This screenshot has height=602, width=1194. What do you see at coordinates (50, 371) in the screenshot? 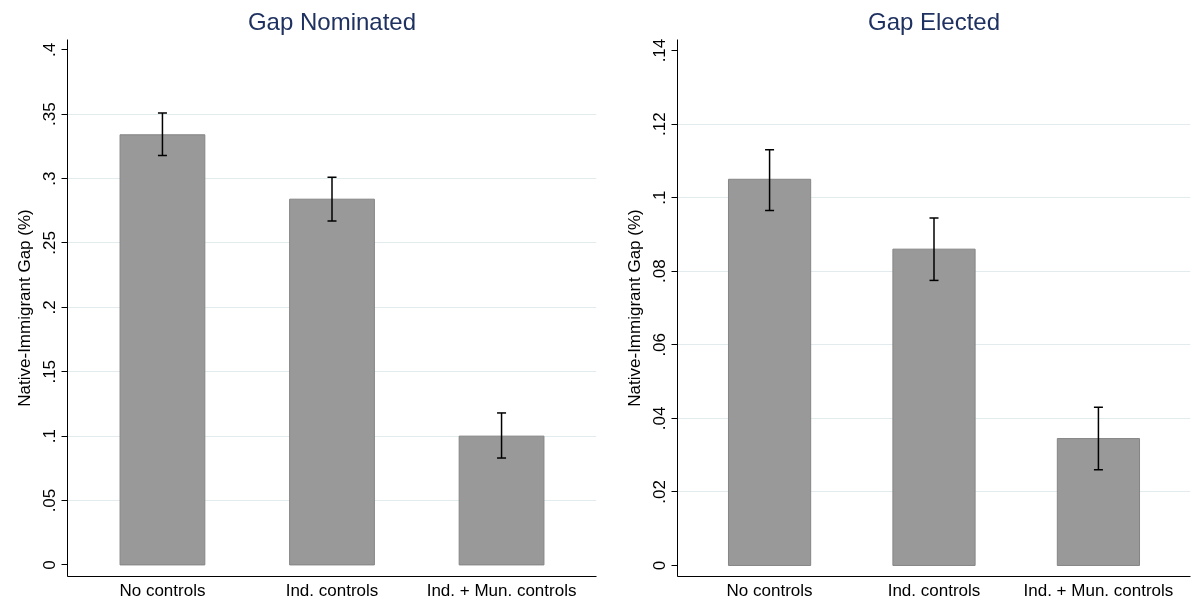
I see `y-tick-label: .15` at bounding box center [50, 371].